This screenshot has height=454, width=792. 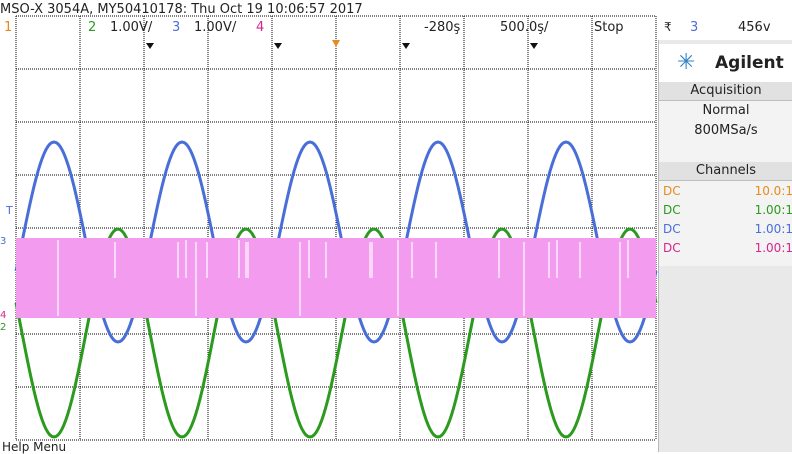 I want to click on acquisition-title: Acquisition, so click(x=725, y=91).